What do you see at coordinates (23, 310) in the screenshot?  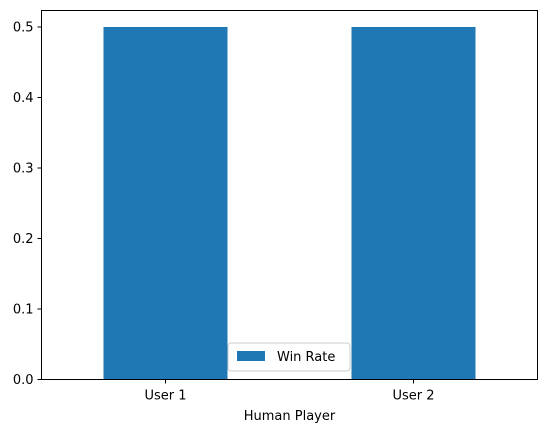 I see `y-tick-label: 0.1` at bounding box center [23, 310].